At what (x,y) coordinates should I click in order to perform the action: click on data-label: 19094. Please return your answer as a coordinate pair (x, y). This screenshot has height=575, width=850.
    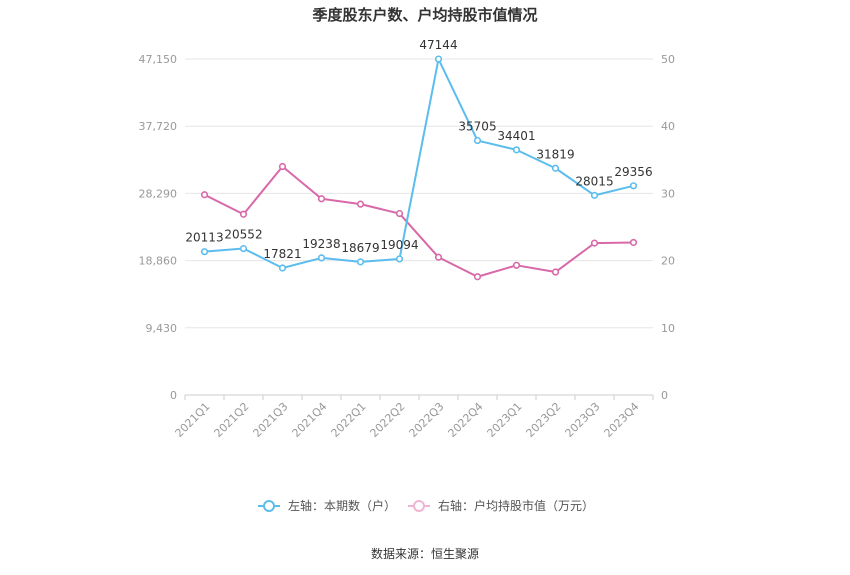
    Looking at the image, I should click on (399, 245).